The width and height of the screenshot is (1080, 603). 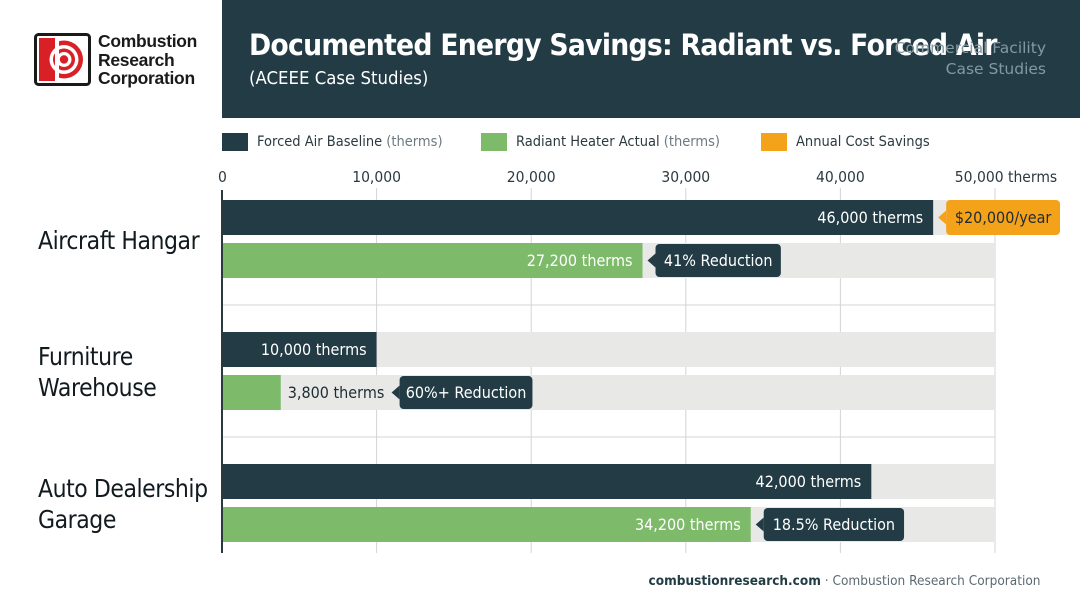 I want to click on cost-savings-label: $20,000/year, so click(x=1003, y=217).